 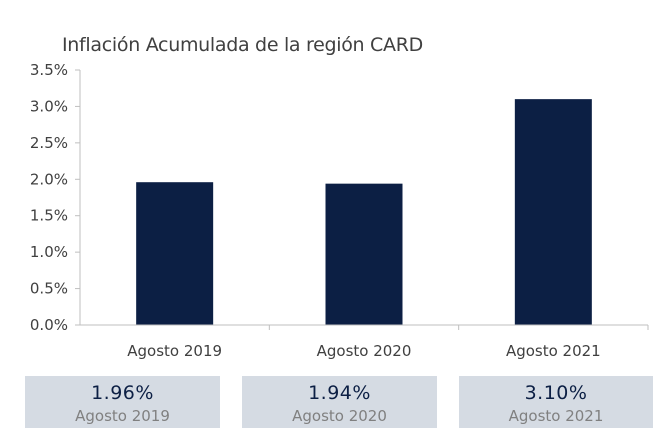 I want to click on x-category-label: Agosto 2020, so click(x=364, y=351).